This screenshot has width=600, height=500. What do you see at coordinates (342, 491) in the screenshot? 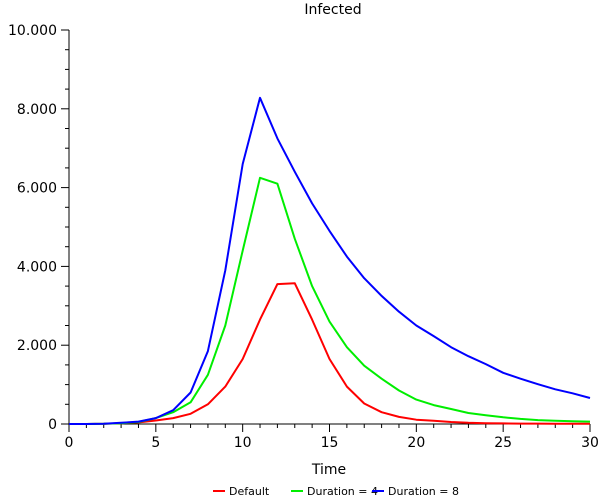
I see `legend-label-duration-4: Duration = 4` at bounding box center [342, 491].